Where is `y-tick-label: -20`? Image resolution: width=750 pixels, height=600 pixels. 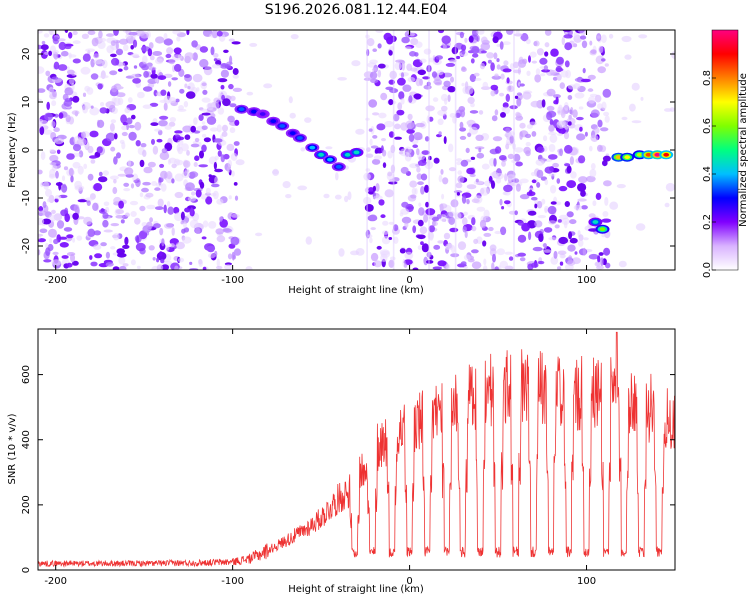
y-tick-label: -20 is located at coordinates (26, 246).